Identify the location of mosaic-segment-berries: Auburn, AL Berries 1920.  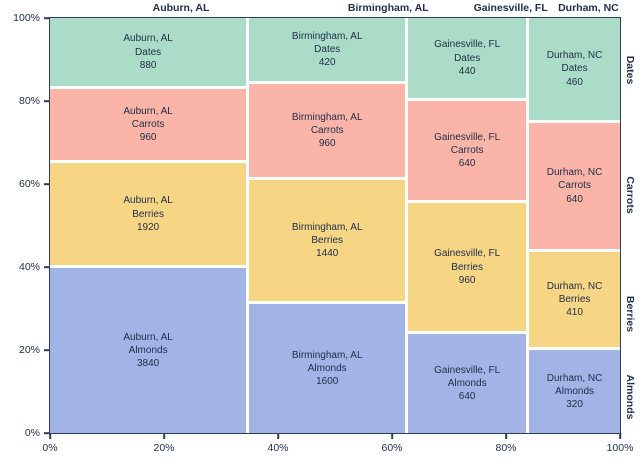
(148, 214).